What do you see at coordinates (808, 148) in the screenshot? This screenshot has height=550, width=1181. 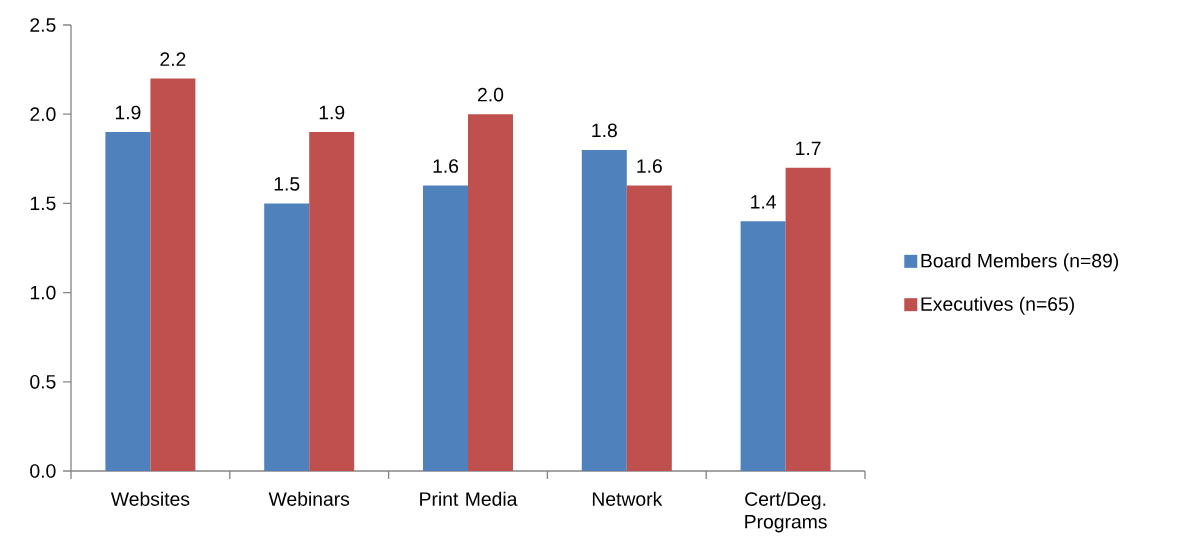 I see `data-label: 1.7` at bounding box center [808, 148].